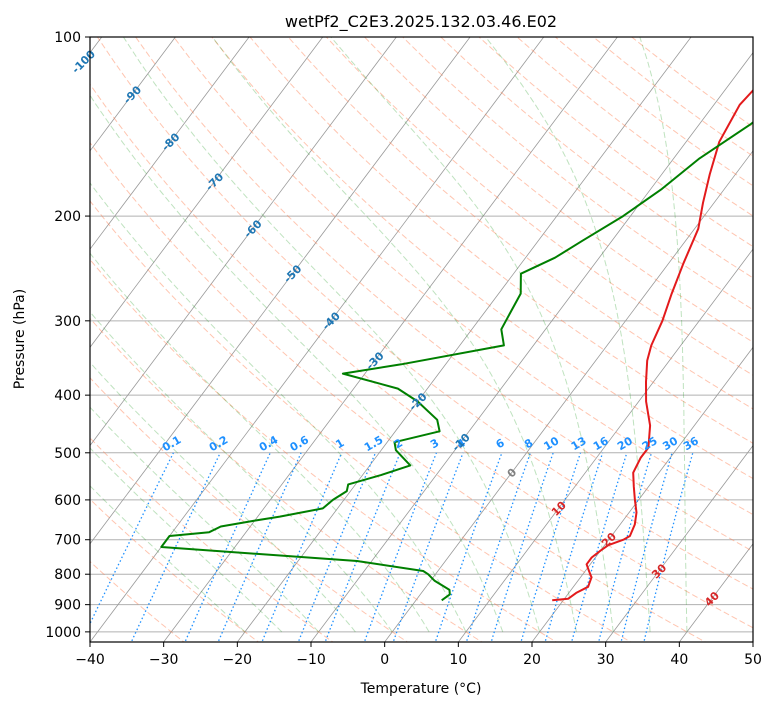 The image size is (775, 712). What do you see at coordinates (458, 660) in the screenshot?
I see `x-tick-label: 10` at bounding box center [458, 660].